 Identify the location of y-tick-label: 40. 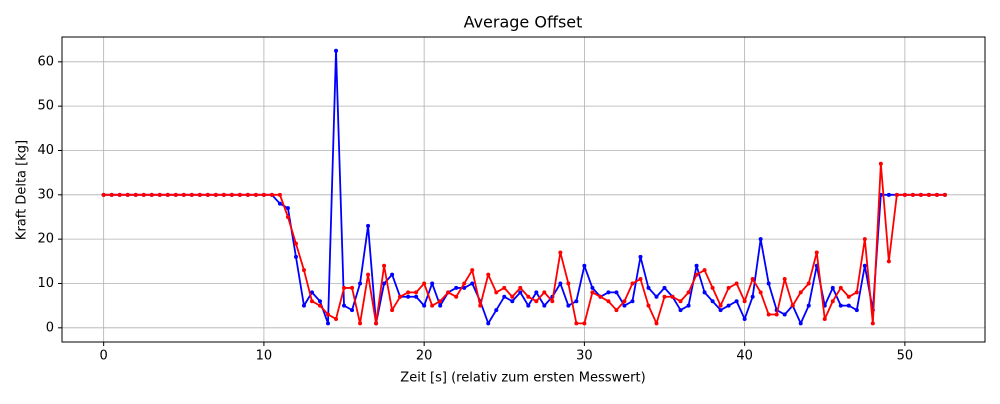
(45, 150).